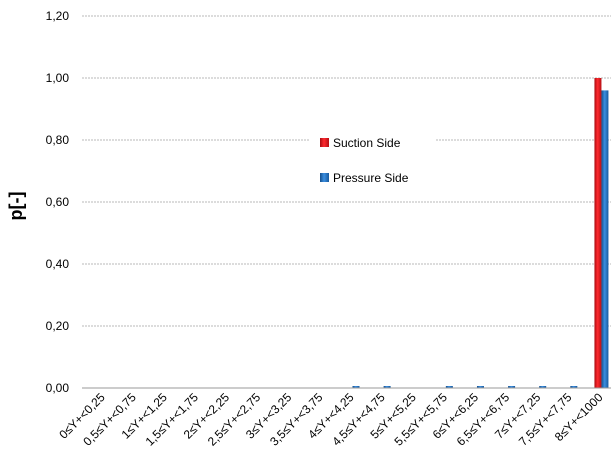 This screenshot has height=461, width=611. I want to click on y-tick-label: 0,40, so click(58, 264).